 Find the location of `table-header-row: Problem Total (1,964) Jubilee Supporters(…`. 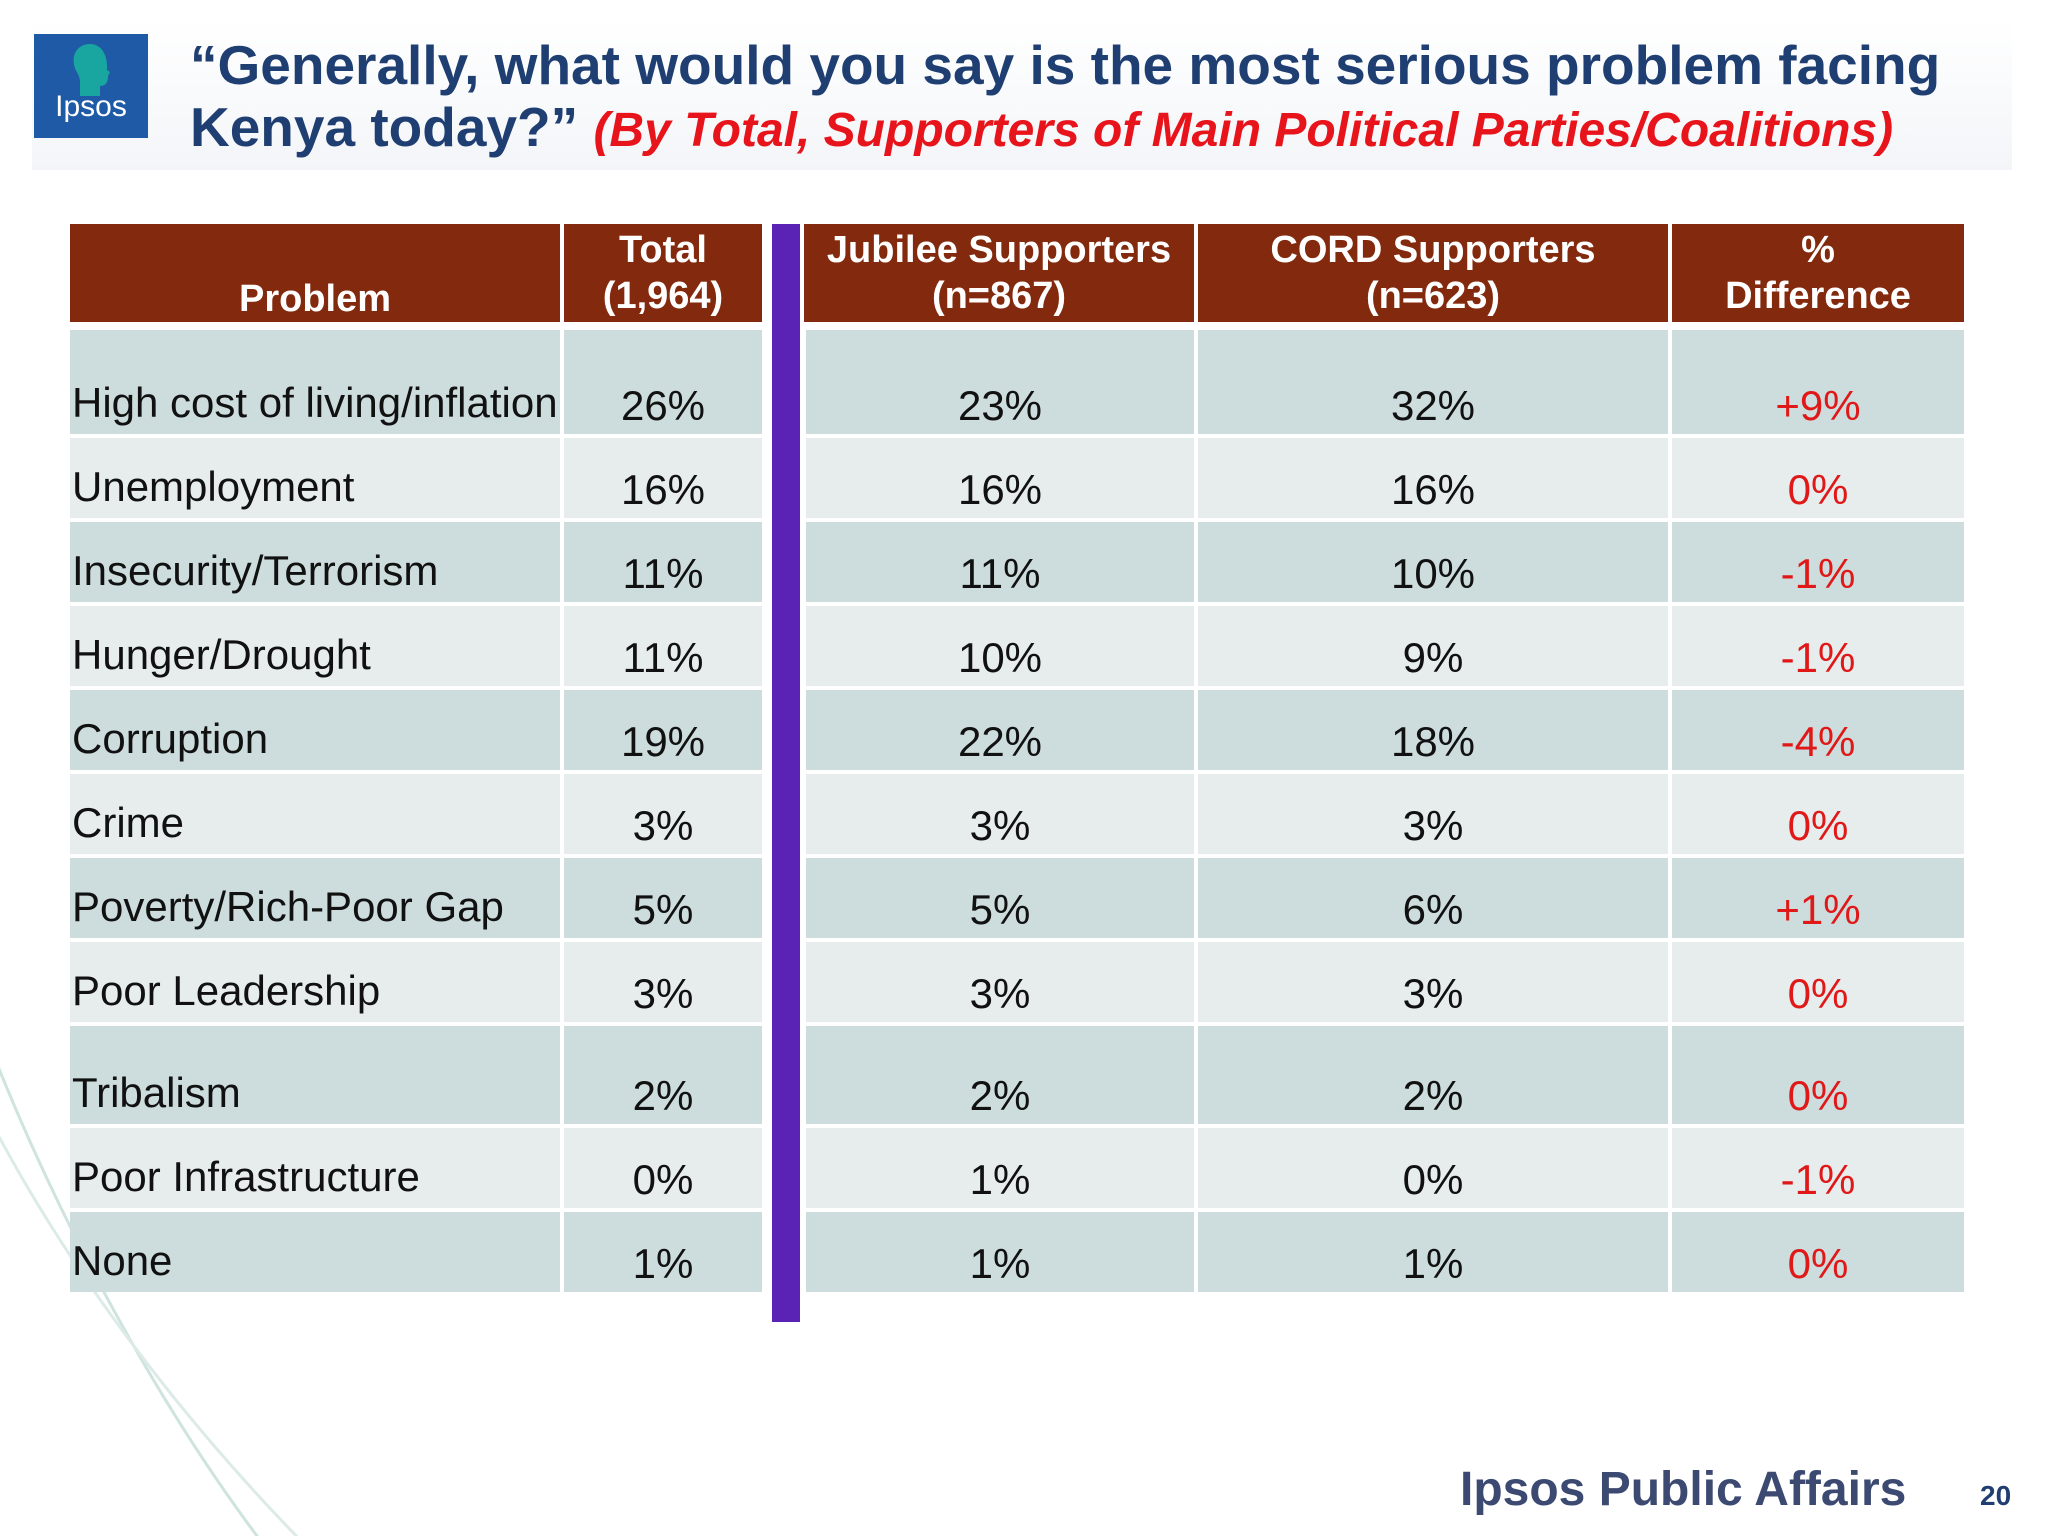

table-header-row: Problem Total (1,964) Jubilee Supporters(… is located at coordinates (1017, 273).